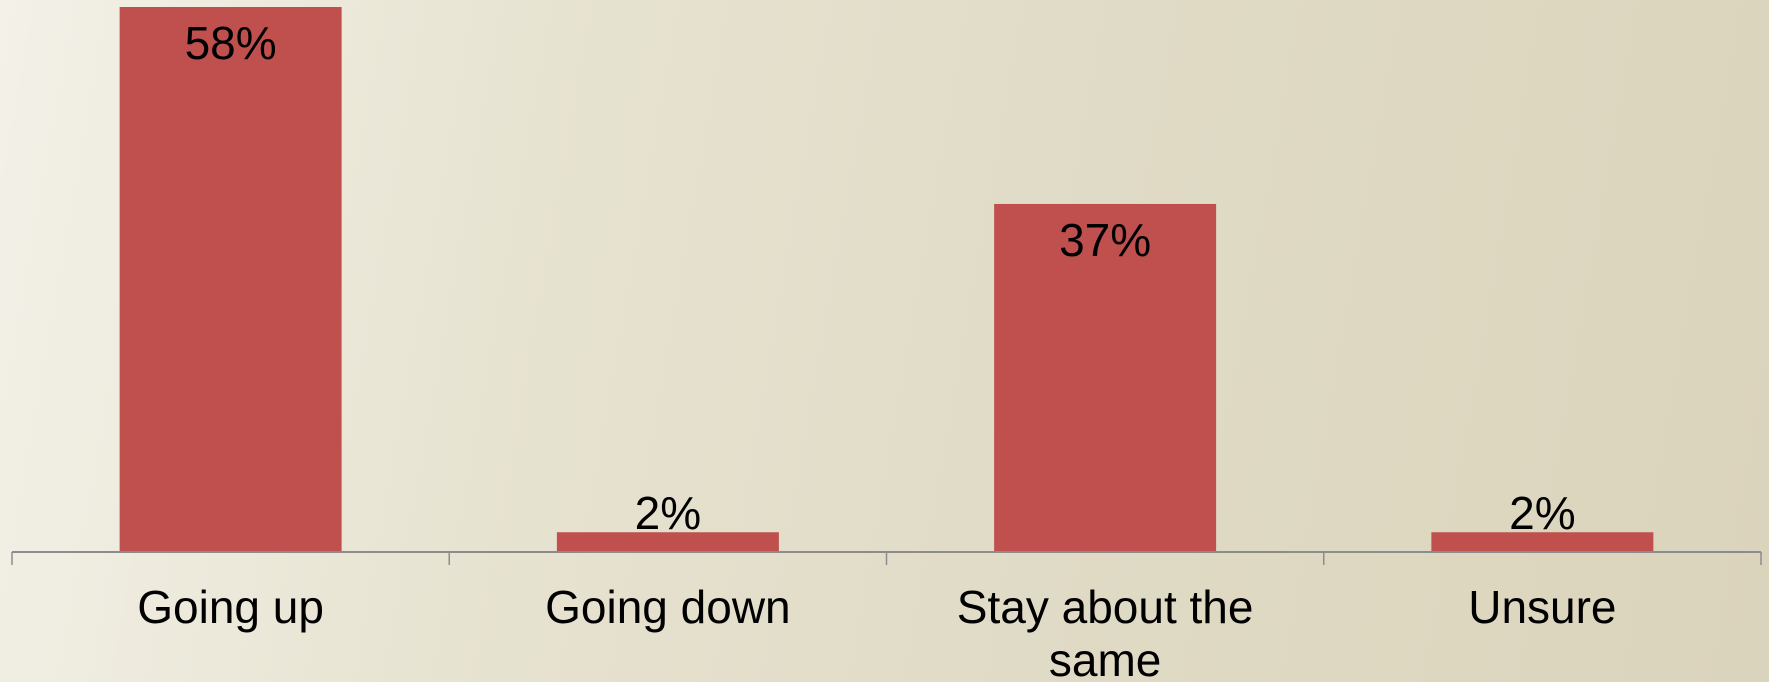  What do you see at coordinates (668, 513) in the screenshot?
I see `value-label-1: 2%` at bounding box center [668, 513].